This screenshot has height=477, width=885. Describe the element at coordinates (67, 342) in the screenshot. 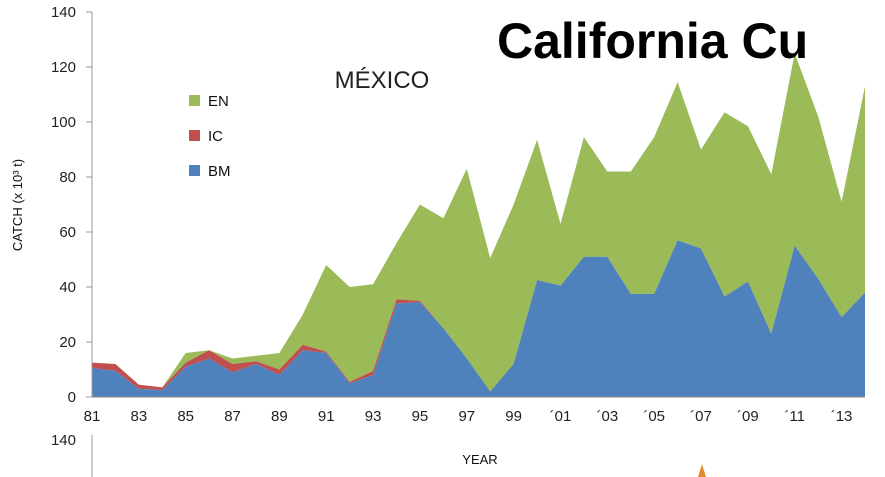

I see `y-tick-label: 20` at that location.